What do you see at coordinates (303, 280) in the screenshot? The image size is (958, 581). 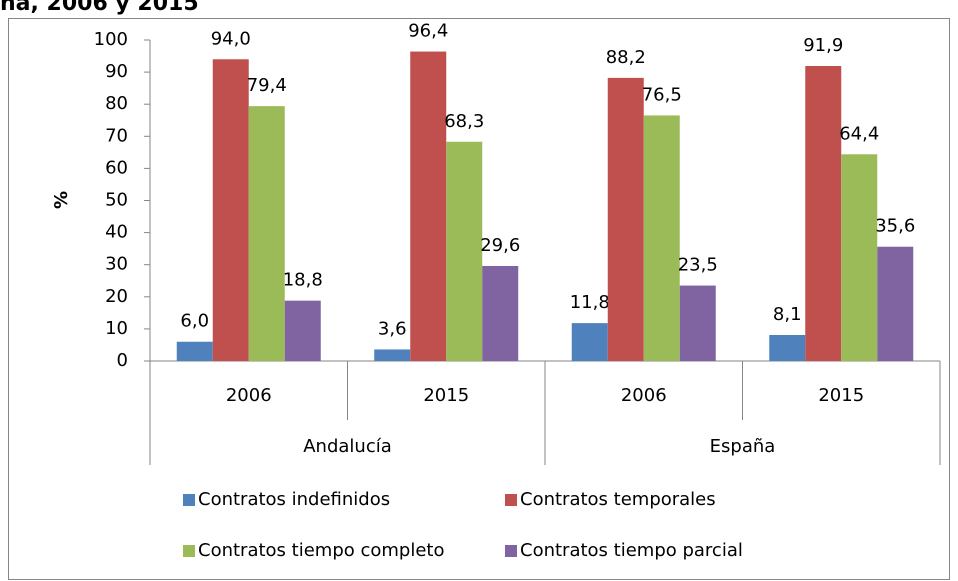 I see `data-label: 18,8` at bounding box center [303, 280].